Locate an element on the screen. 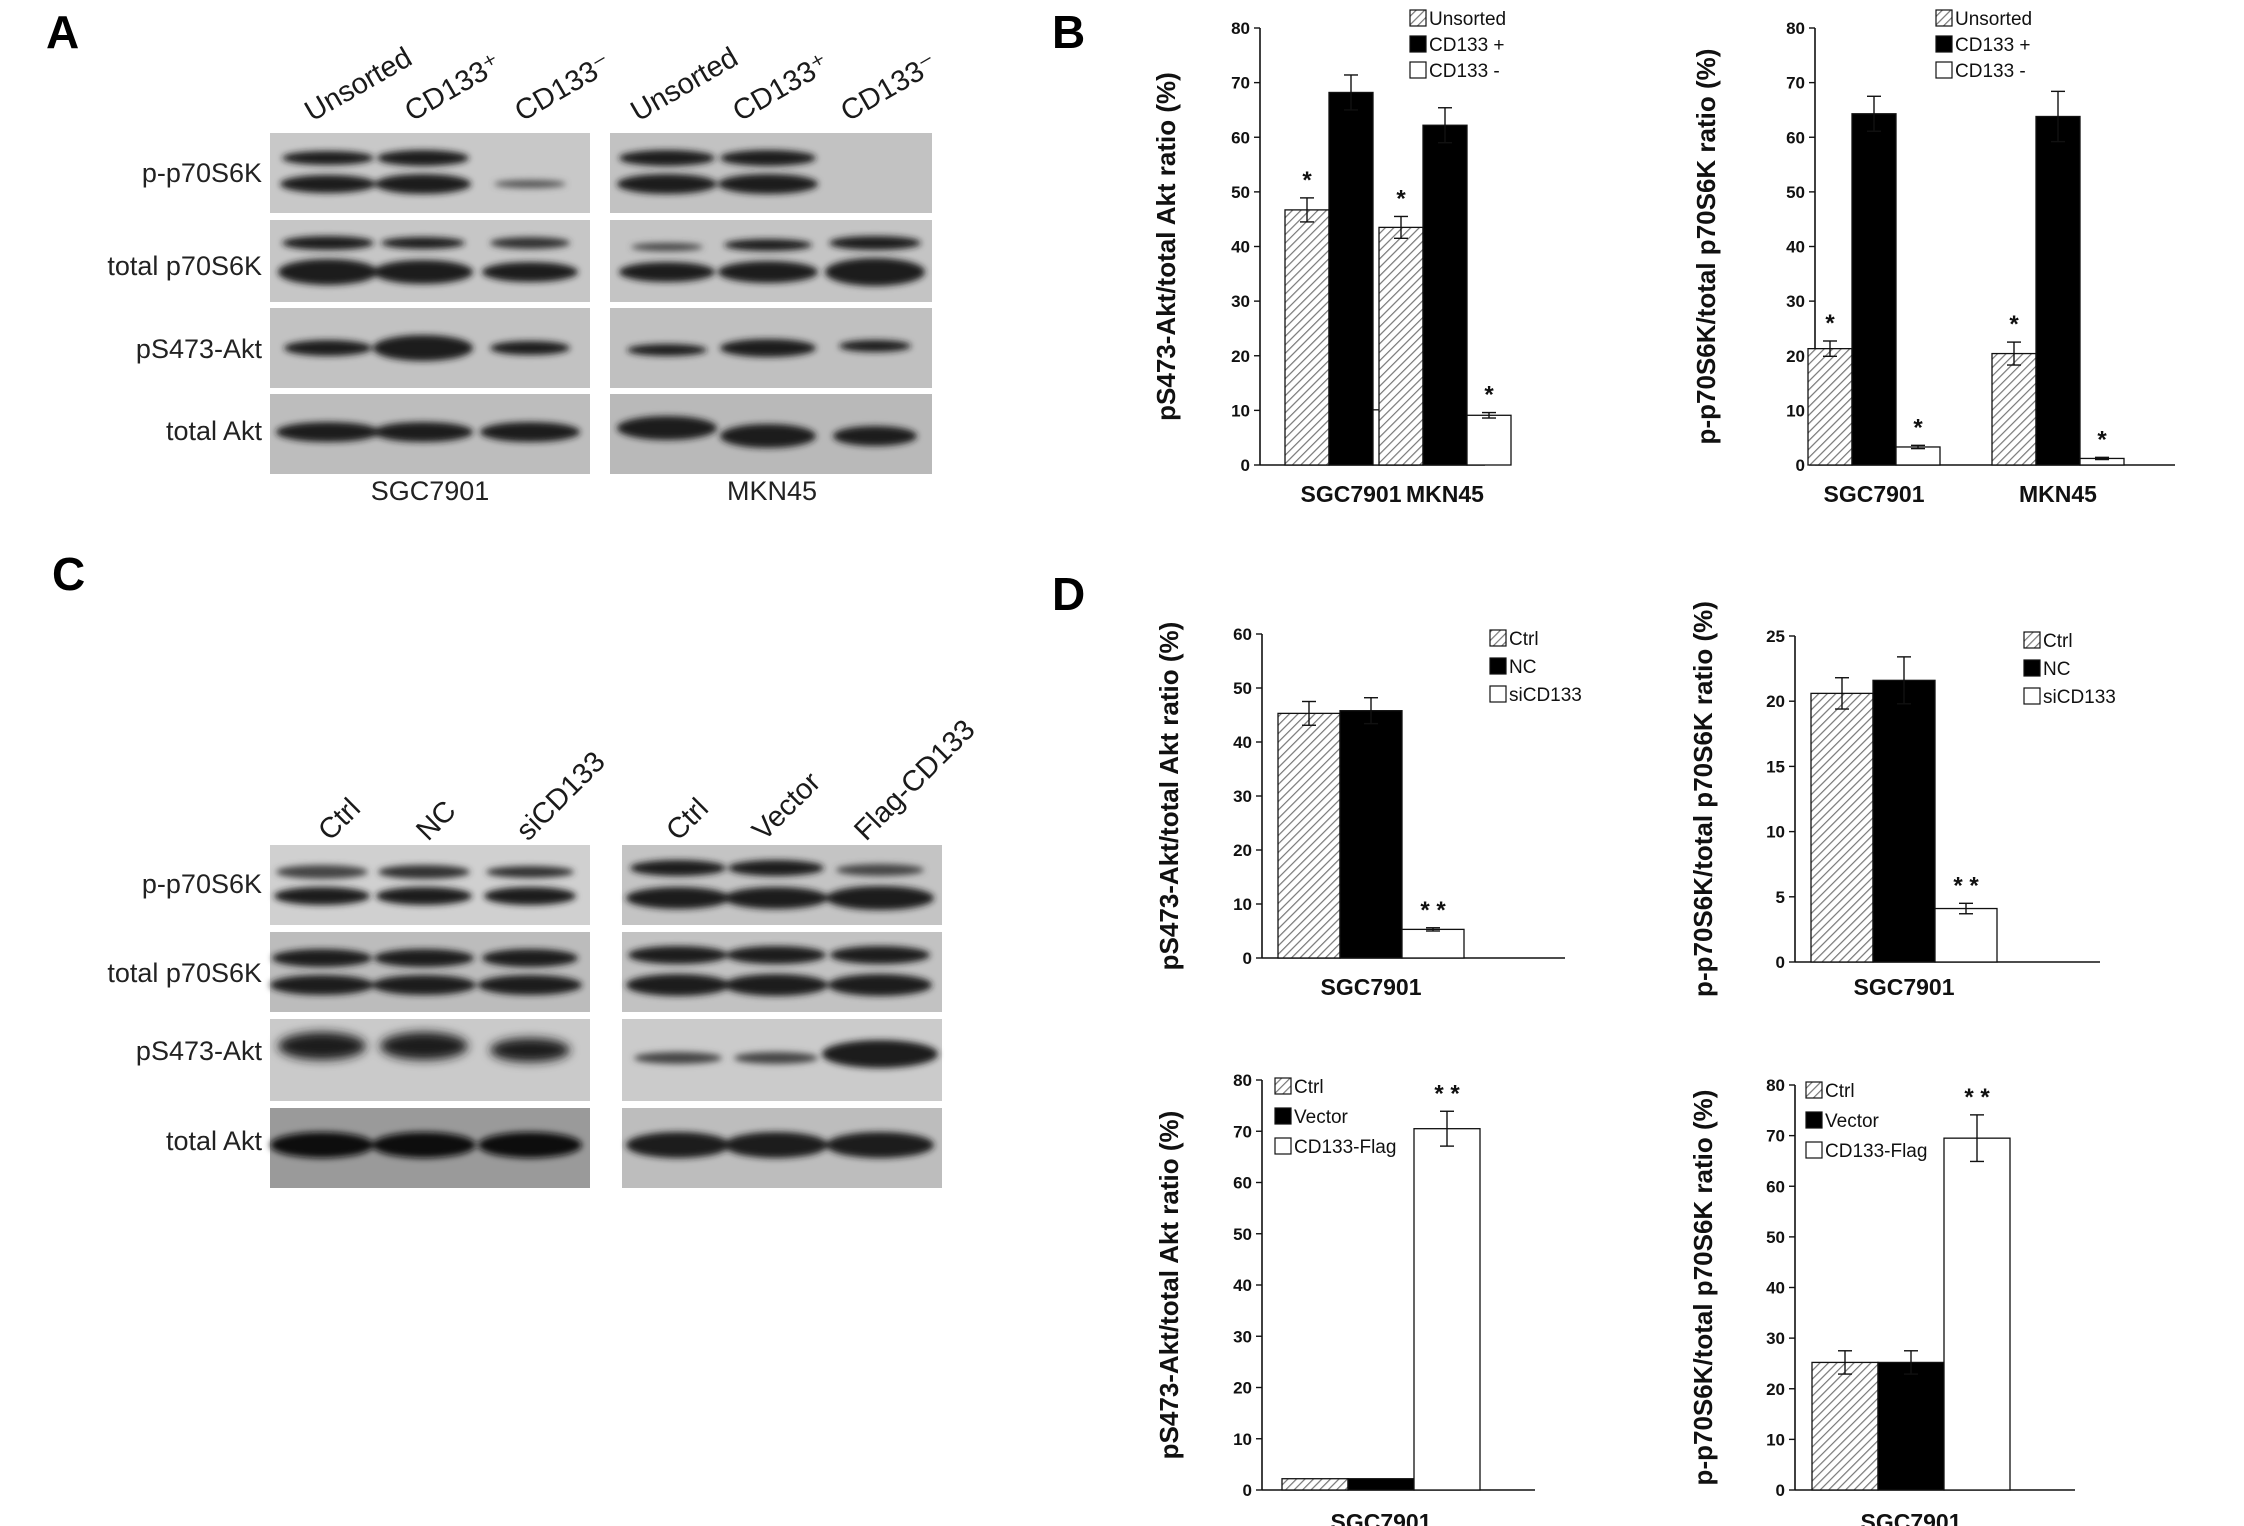 The image size is (2244, 1526). blot-row-label: p-p70S6K is located at coordinates (202, 173).